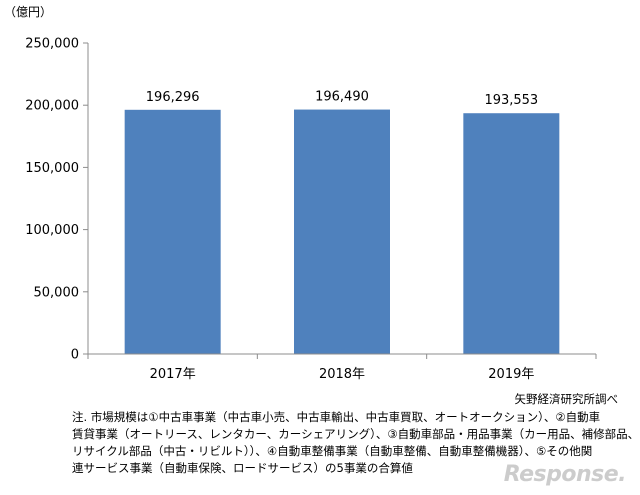 The width and height of the screenshot is (640, 495). Describe the element at coordinates (52, 230) in the screenshot. I see `y-tick-label: 100,000` at that location.